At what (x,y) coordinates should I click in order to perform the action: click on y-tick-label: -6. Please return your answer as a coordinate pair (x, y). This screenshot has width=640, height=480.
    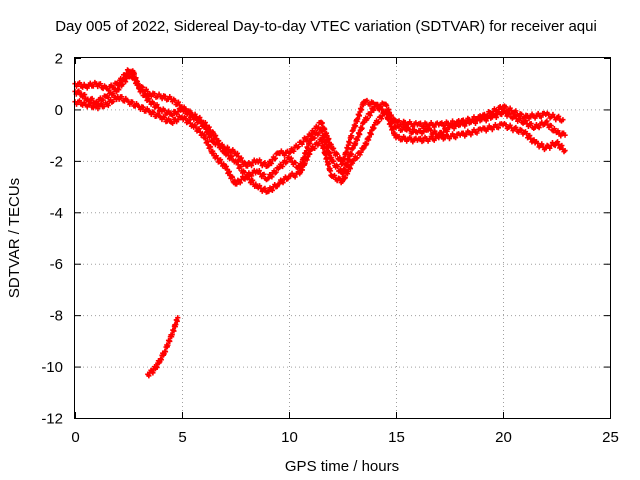
    Looking at the image, I should click on (56, 264).